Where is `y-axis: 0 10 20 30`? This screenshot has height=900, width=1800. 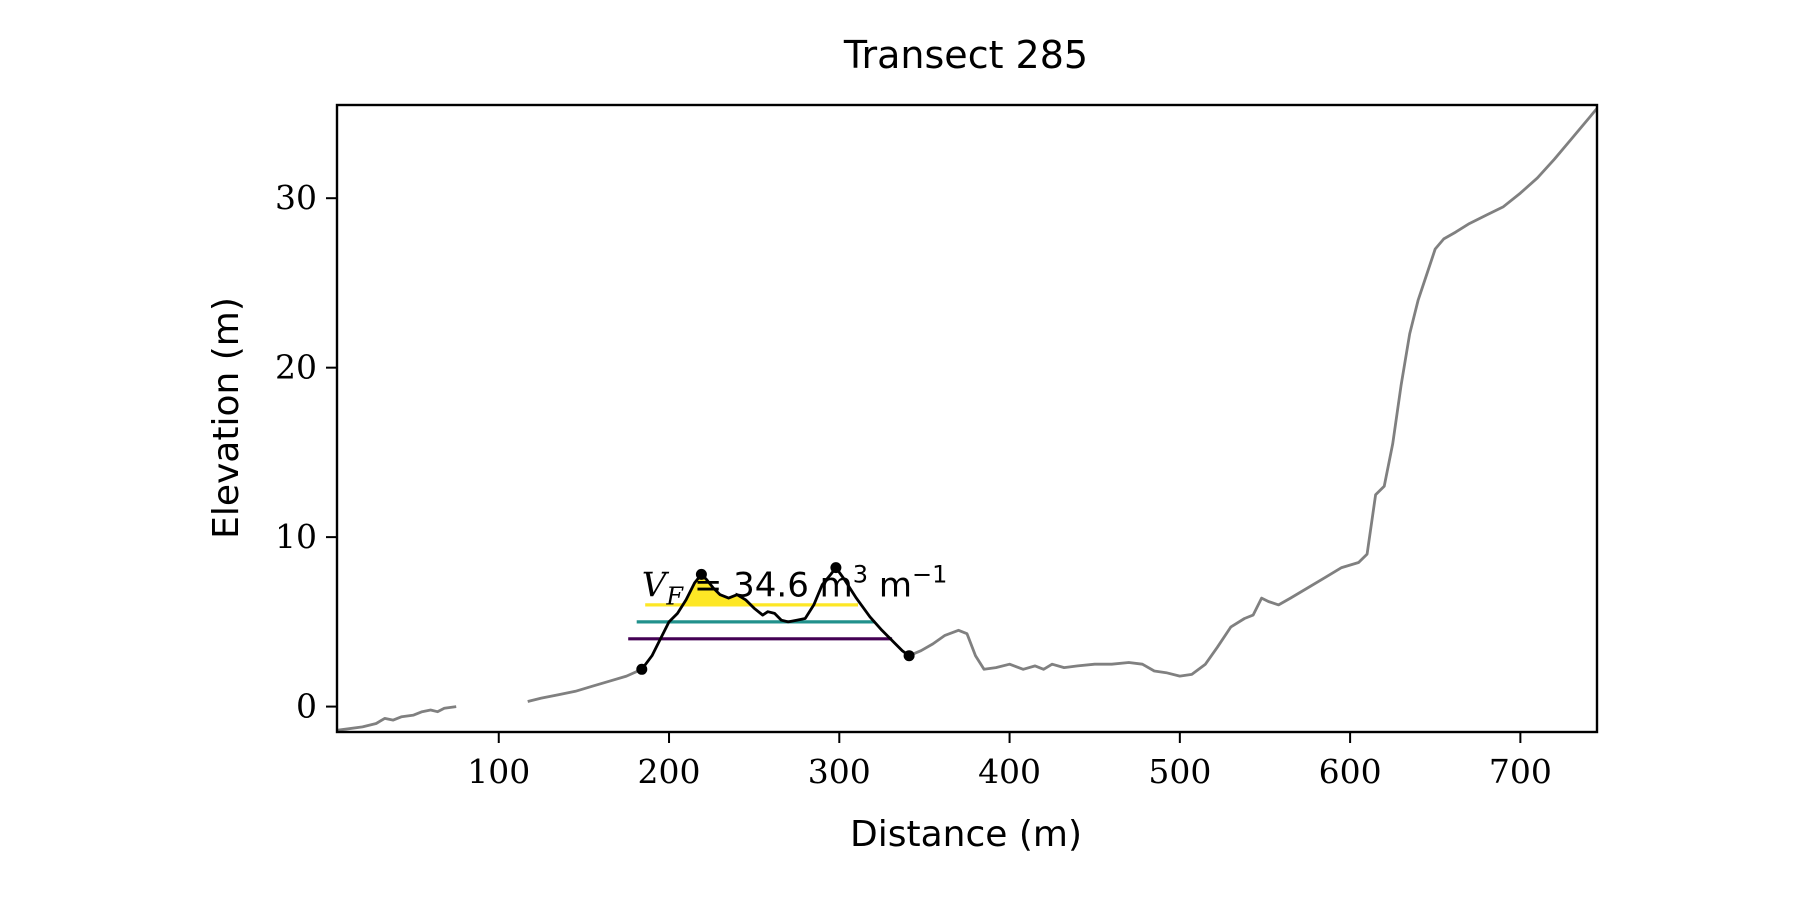
y-axis: 0 10 20 30 is located at coordinates (306, 452).